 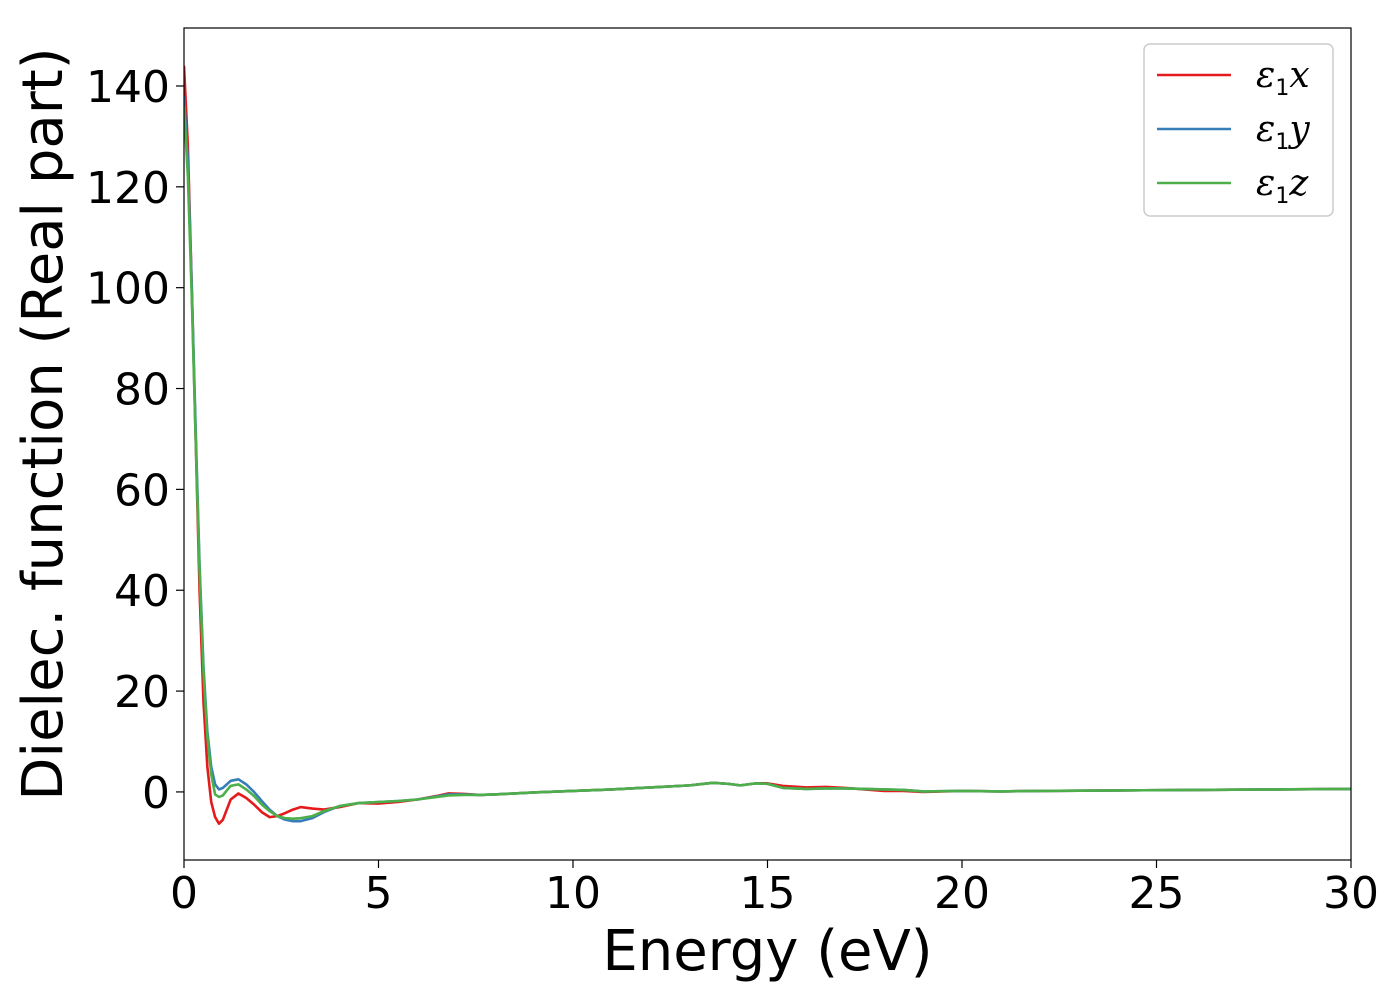 I want to click on y-axis-title: Dielec. function (Real part), so click(x=43, y=423).